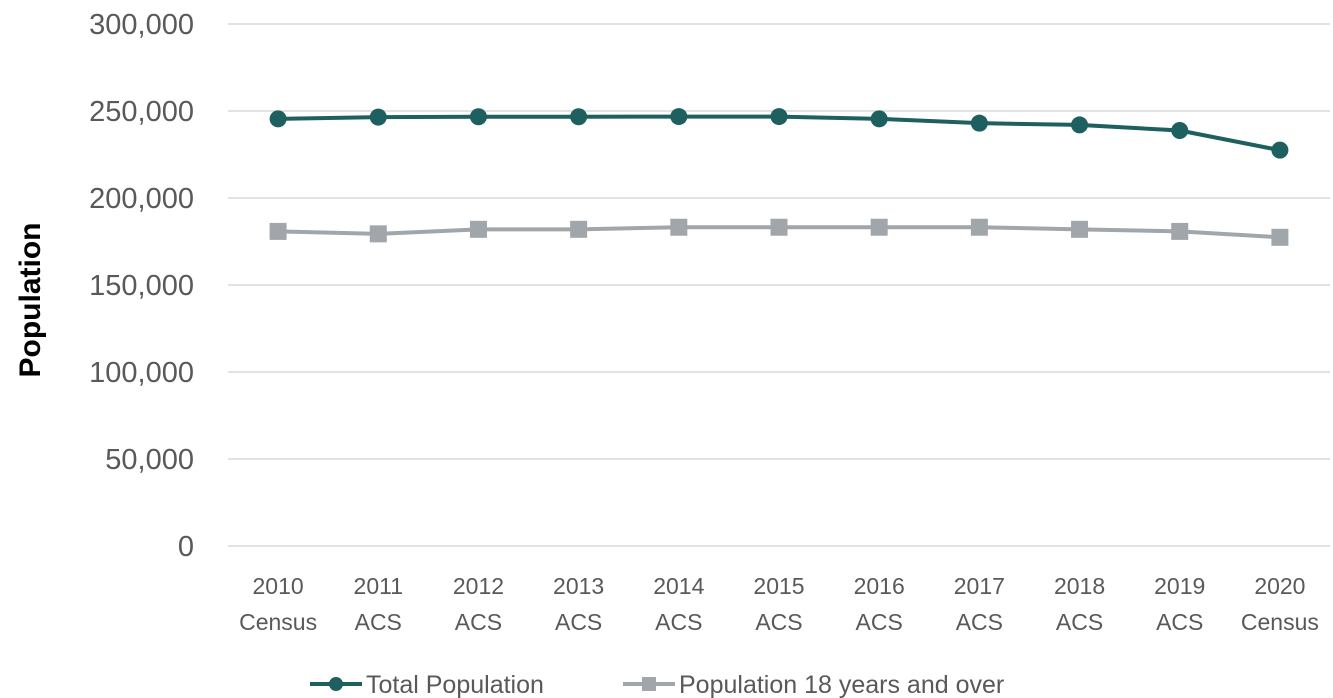 The width and height of the screenshot is (1333, 698). I want to click on x-tick-label: 2011 ACS, so click(378, 604).